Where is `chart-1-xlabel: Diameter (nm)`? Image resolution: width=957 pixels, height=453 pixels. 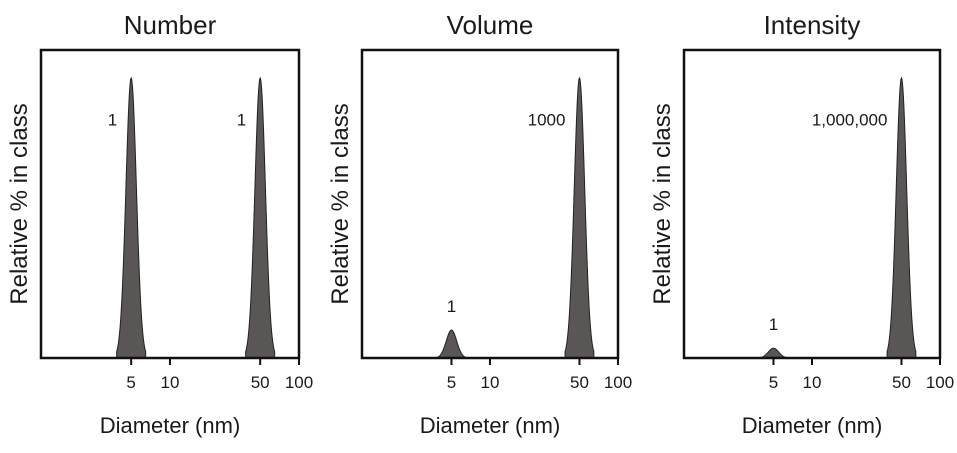
chart-1-xlabel: Diameter (nm) is located at coordinates (490, 425).